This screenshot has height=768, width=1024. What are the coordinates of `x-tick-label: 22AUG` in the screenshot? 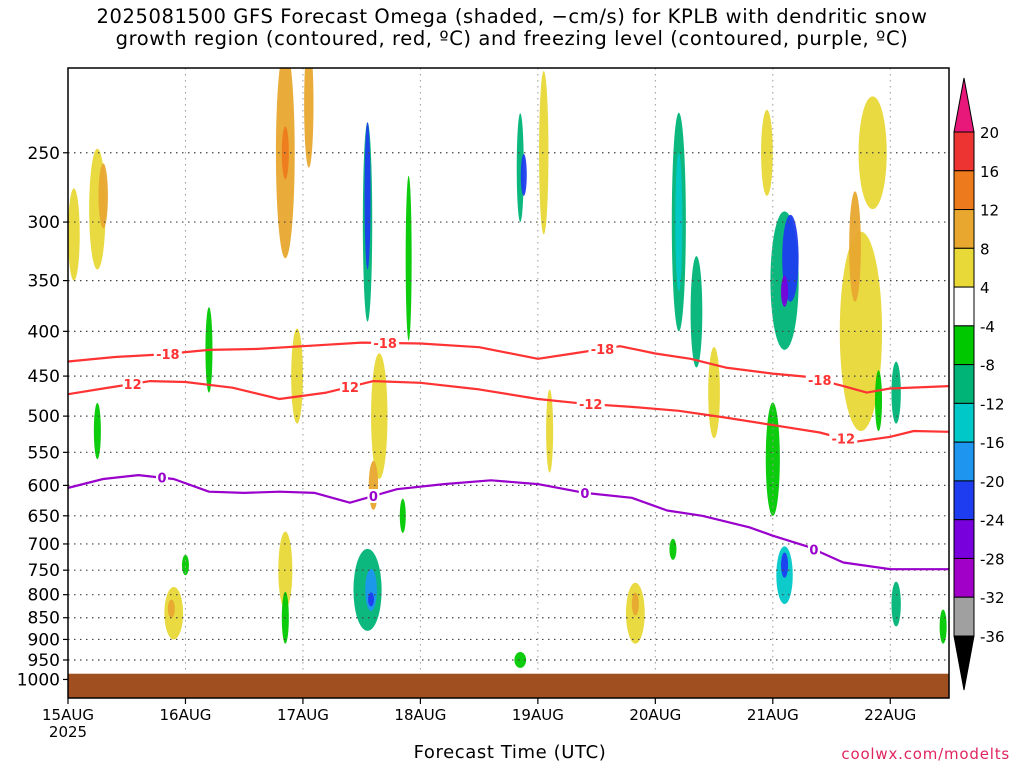 It's located at (890, 715).